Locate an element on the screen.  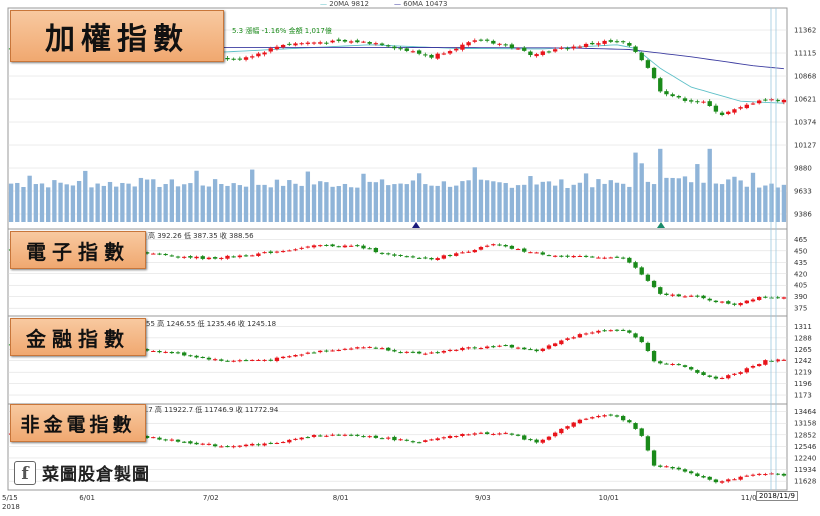
y-tick-label: 420 is located at coordinates (800, 274).